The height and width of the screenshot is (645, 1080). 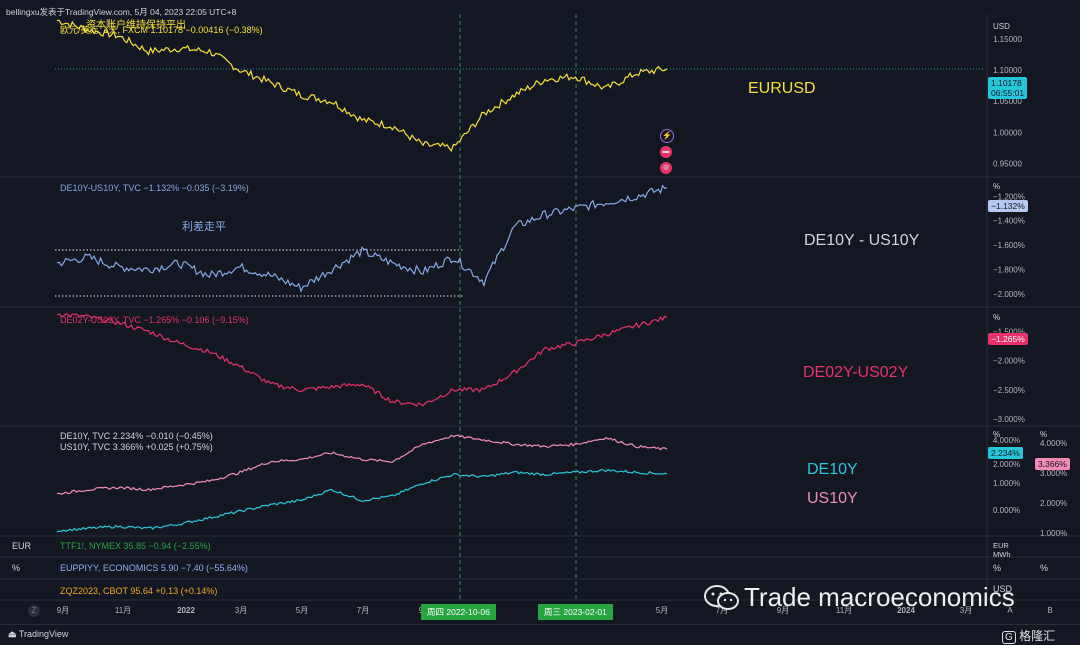 What do you see at coordinates (34, 611) in the screenshot?
I see `zoom-icon: Z` at bounding box center [34, 611].